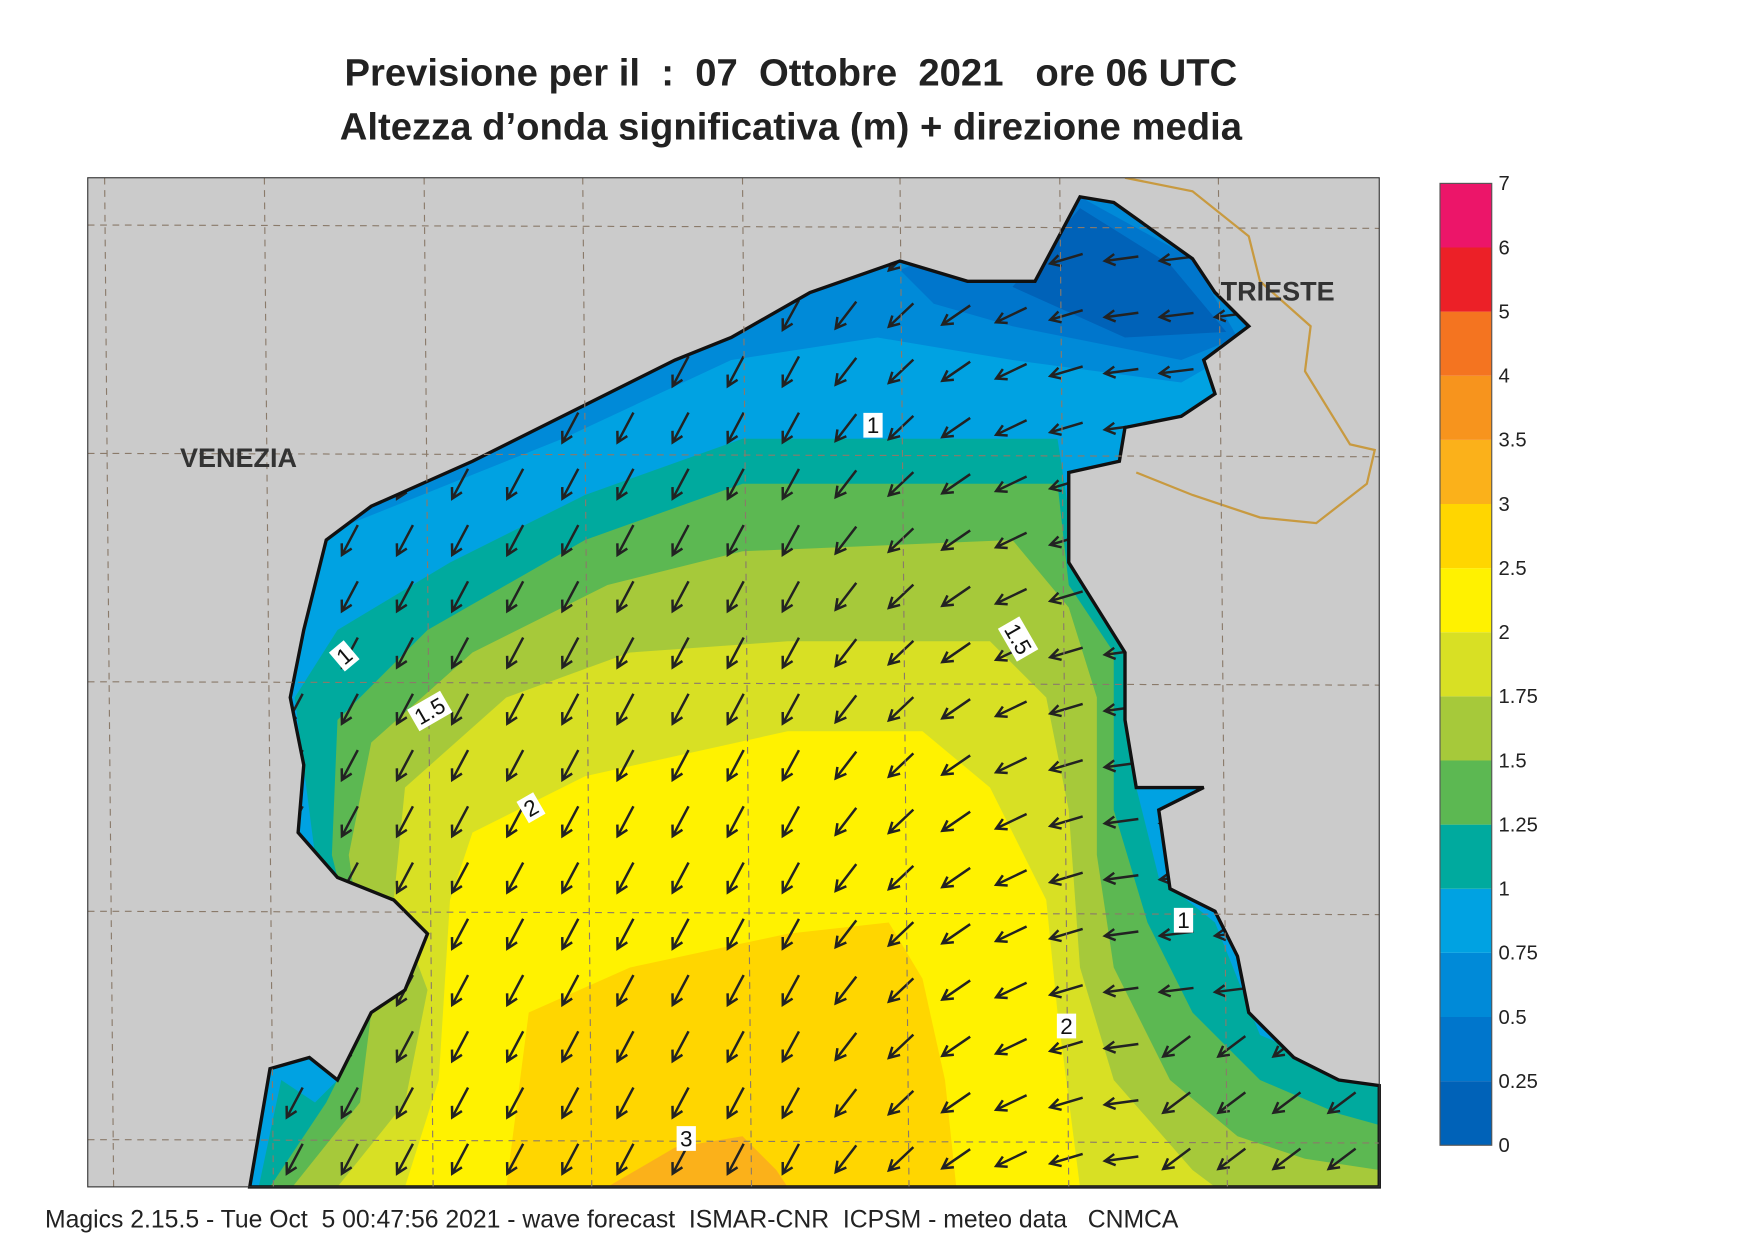 The width and height of the screenshot is (1755, 1247). I want to click on colorbar-label: 4, so click(1504, 377).